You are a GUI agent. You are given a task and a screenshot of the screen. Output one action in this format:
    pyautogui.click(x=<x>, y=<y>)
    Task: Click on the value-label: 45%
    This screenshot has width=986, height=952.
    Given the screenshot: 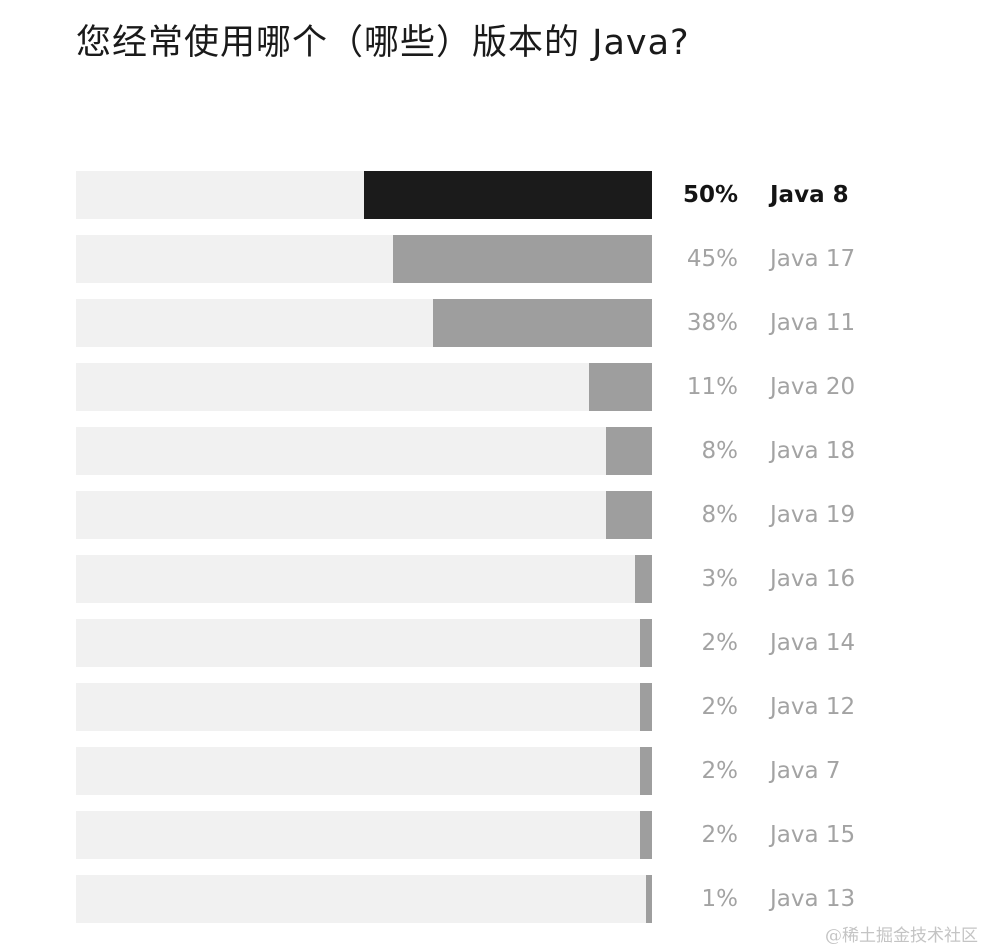 What is the action you would take?
    pyautogui.click(x=712, y=259)
    